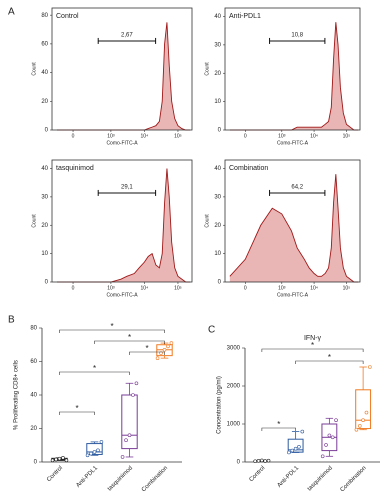 The width and height of the screenshot is (391, 500). What do you see at coordinates (120, 478) in the screenshot?
I see `x-tick-label: tasquinimod` at bounding box center [120, 478].